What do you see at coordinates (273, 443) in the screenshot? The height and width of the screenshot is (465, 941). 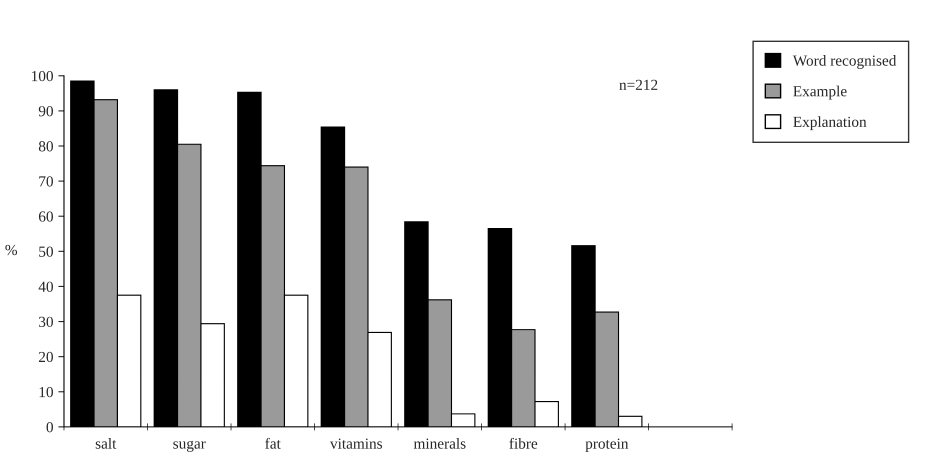 I see `x-tick-label: fat` at bounding box center [273, 443].